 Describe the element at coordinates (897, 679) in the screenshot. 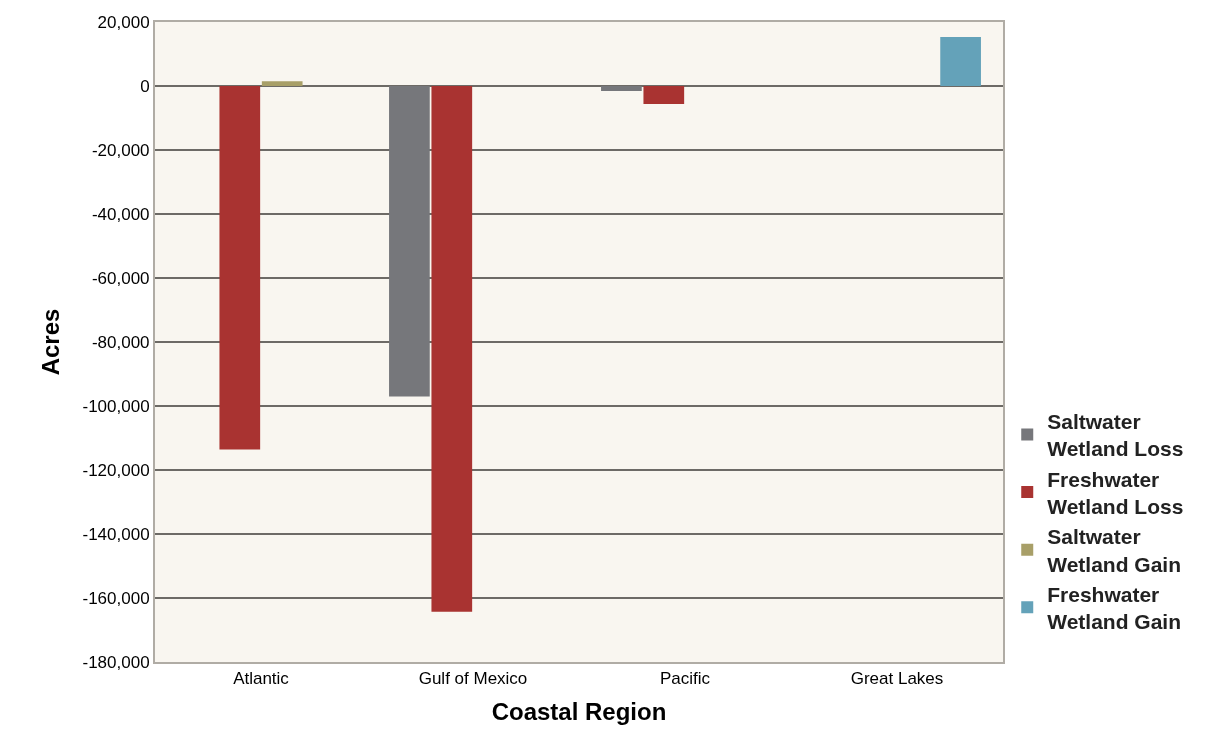

I see `x-tick-label: Great Lakes` at that location.